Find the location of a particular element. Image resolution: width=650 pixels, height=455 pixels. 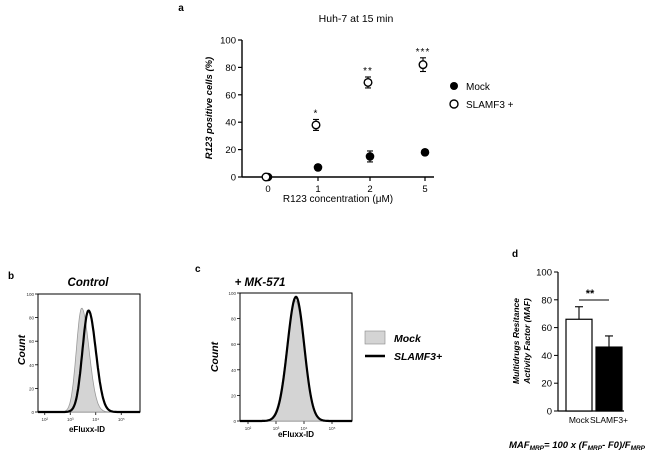

y-tick-label-a: 40 is located at coordinates (230, 123).